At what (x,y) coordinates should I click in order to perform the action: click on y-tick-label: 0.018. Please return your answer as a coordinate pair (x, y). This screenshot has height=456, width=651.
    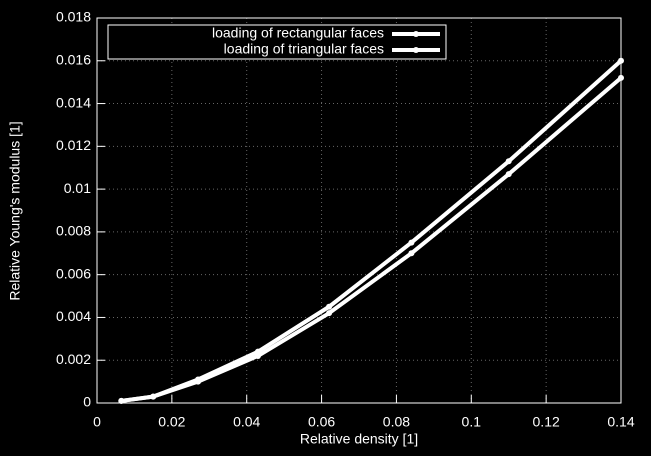
    Looking at the image, I should click on (73, 17).